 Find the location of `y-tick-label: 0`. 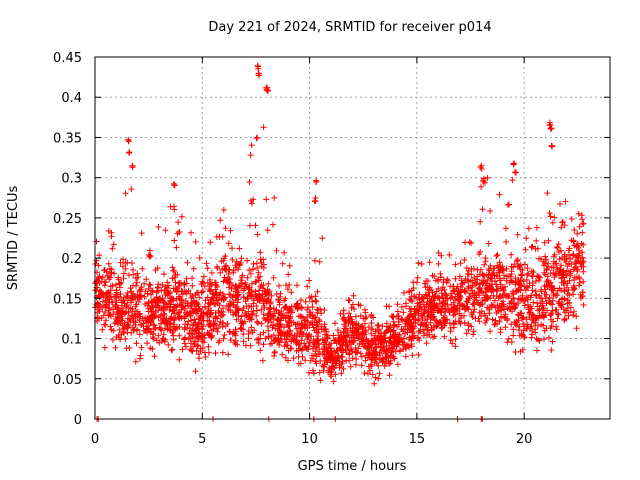

y-tick-label: 0 is located at coordinates (78, 420).